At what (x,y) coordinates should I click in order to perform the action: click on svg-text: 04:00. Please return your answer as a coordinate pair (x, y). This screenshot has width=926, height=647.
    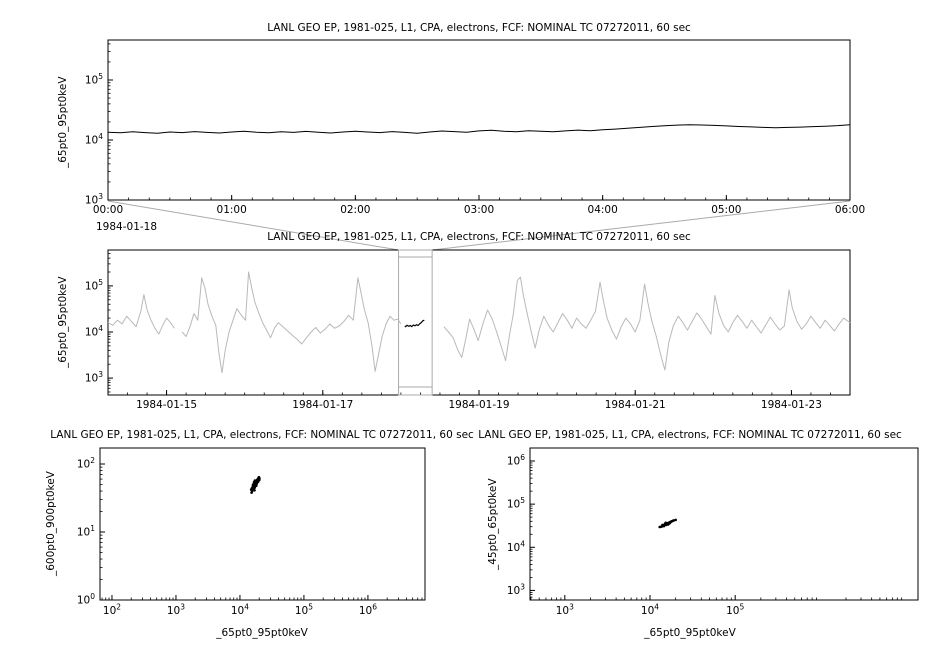
    Looking at the image, I should click on (603, 210).